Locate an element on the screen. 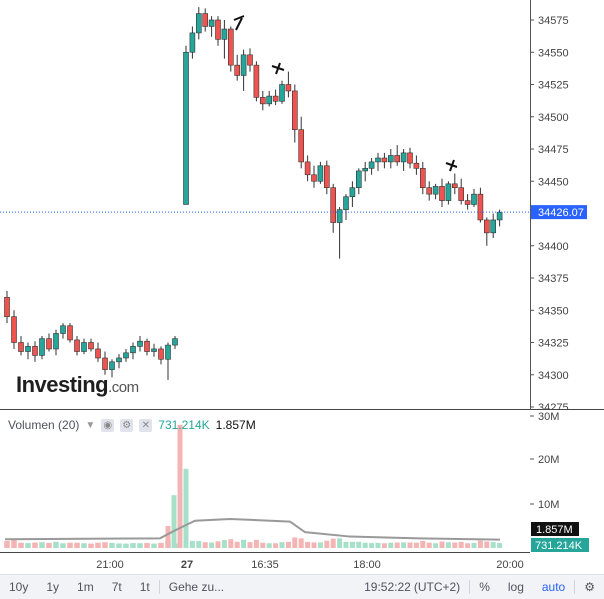 The width and height of the screenshot is (604, 599). time-label: 16:35 is located at coordinates (265, 565).